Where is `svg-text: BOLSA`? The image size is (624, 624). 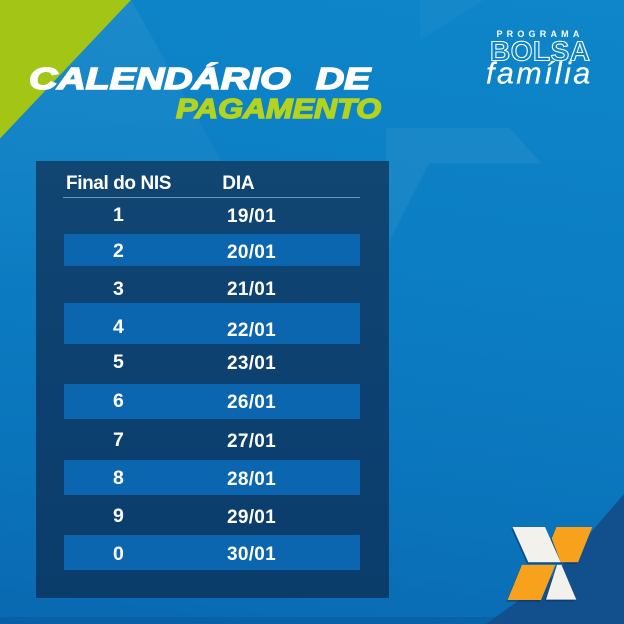
svg-text: BOLSA is located at coordinates (540, 51).